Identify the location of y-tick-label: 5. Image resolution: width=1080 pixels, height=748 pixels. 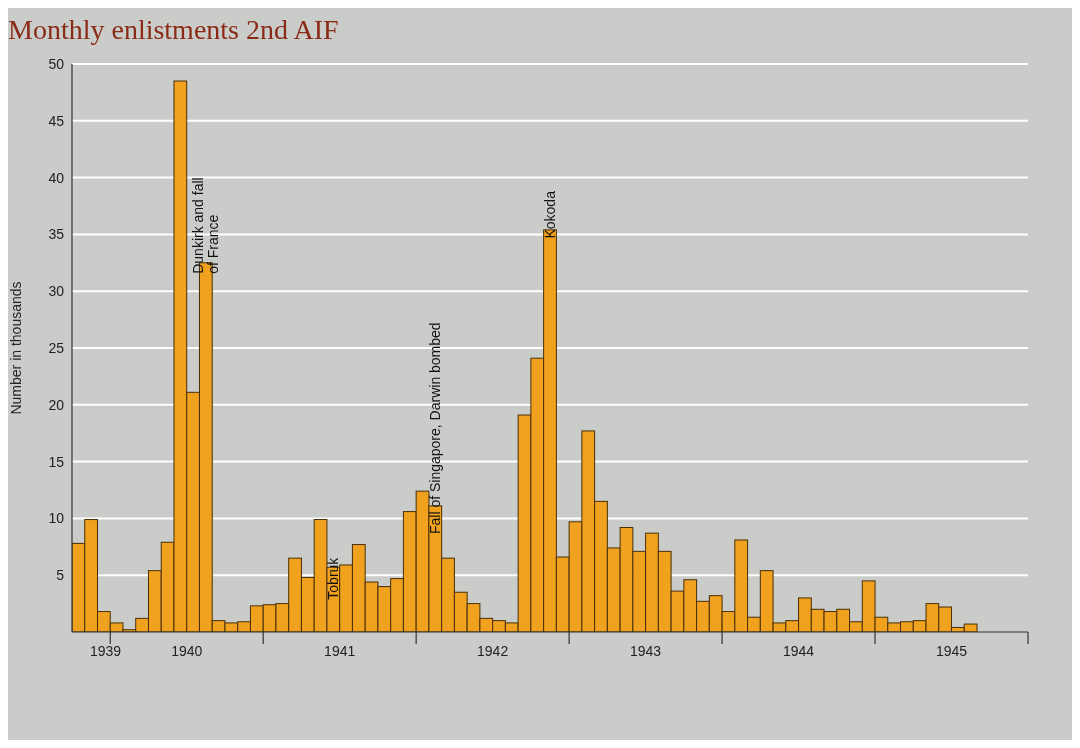
(60, 575).